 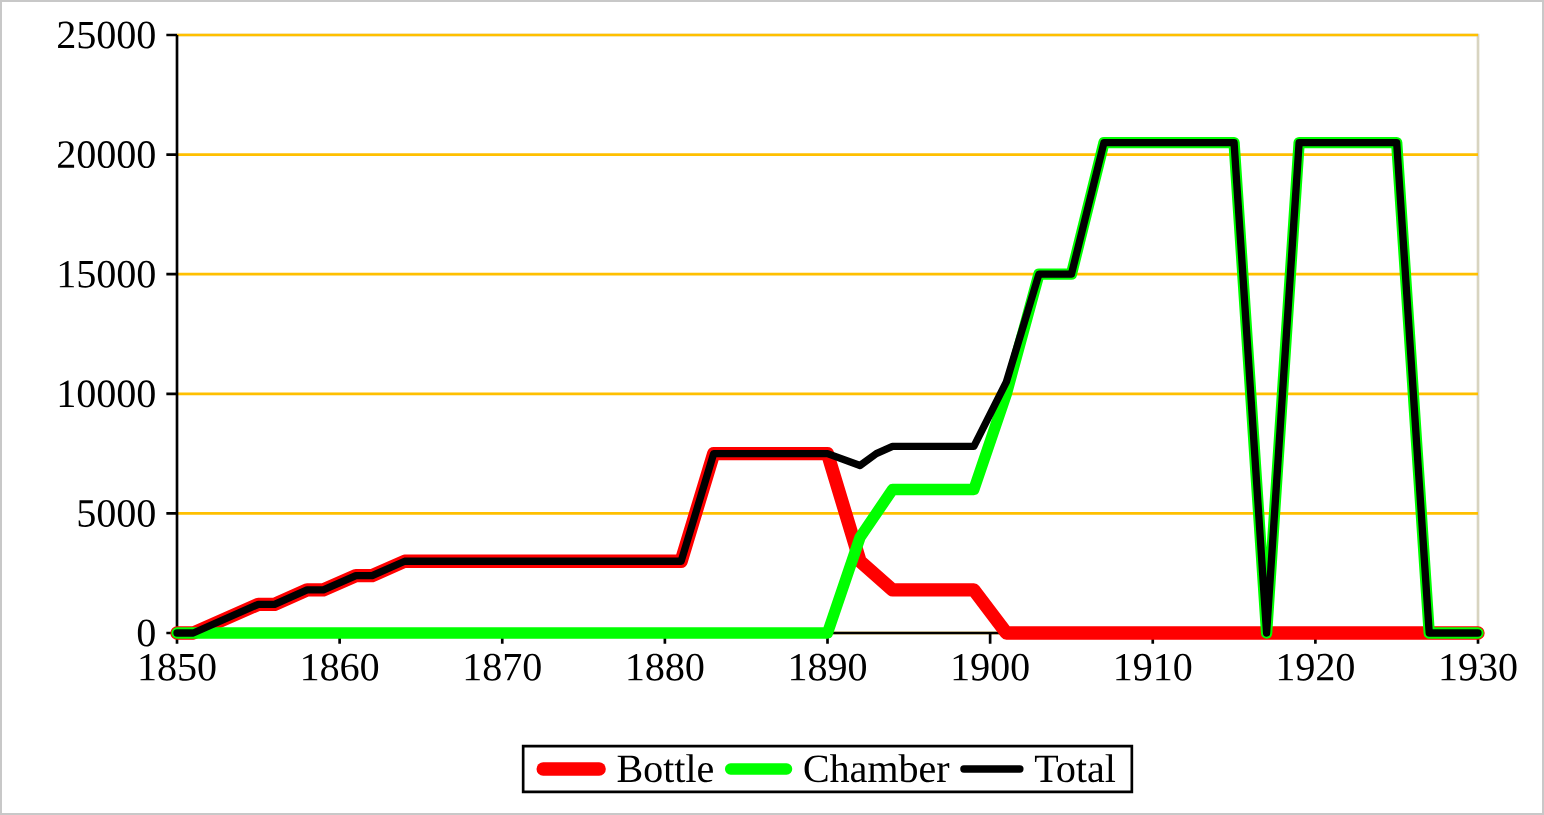 What do you see at coordinates (341, 667) in the screenshot?
I see `x-tick-label: 1860` at bounding box center [341, 667].